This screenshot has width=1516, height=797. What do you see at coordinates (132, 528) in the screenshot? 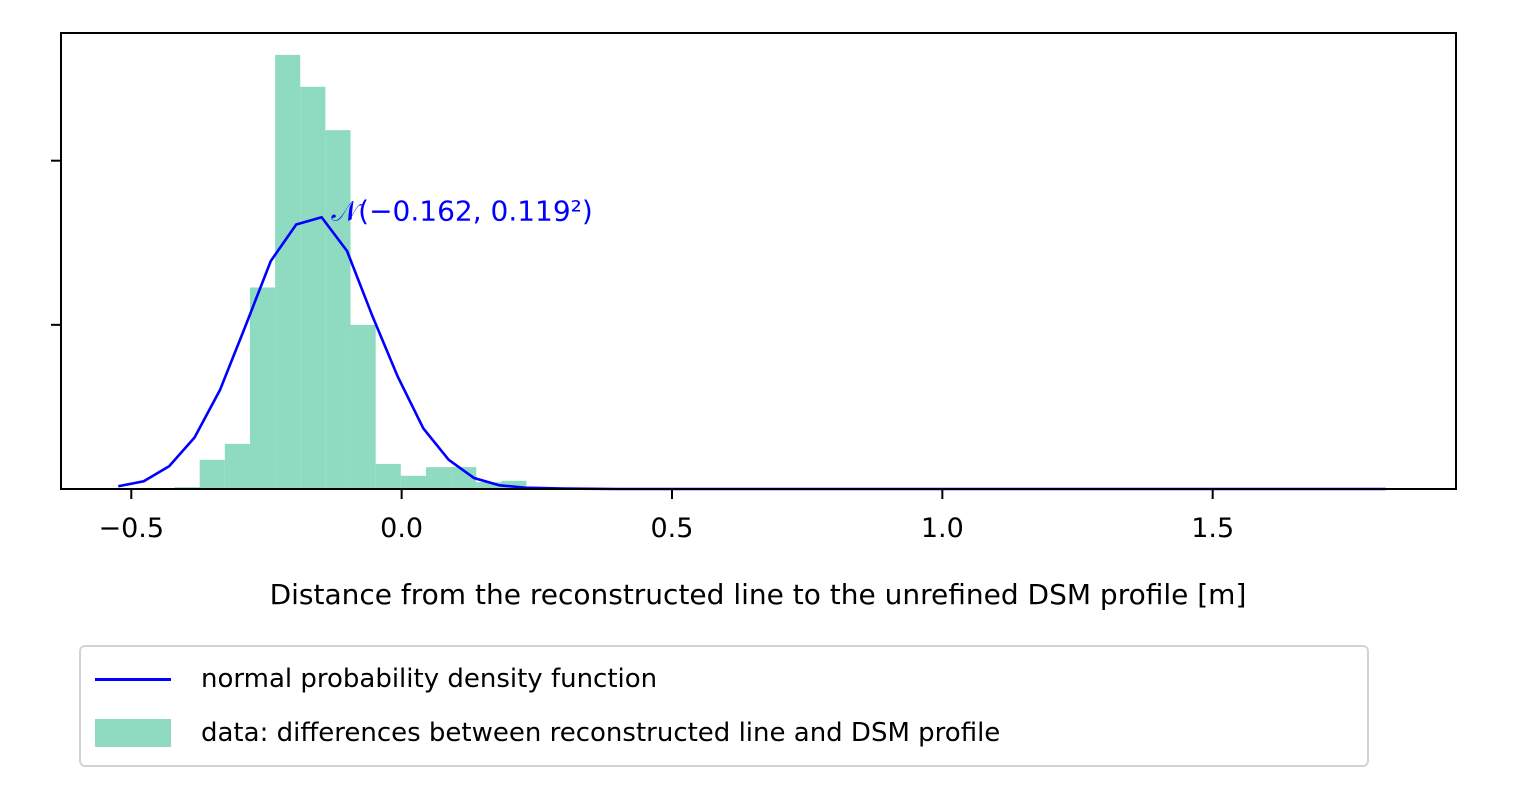
I see `x-tick-label-0: −0.5` at bounding box center [132, 528].